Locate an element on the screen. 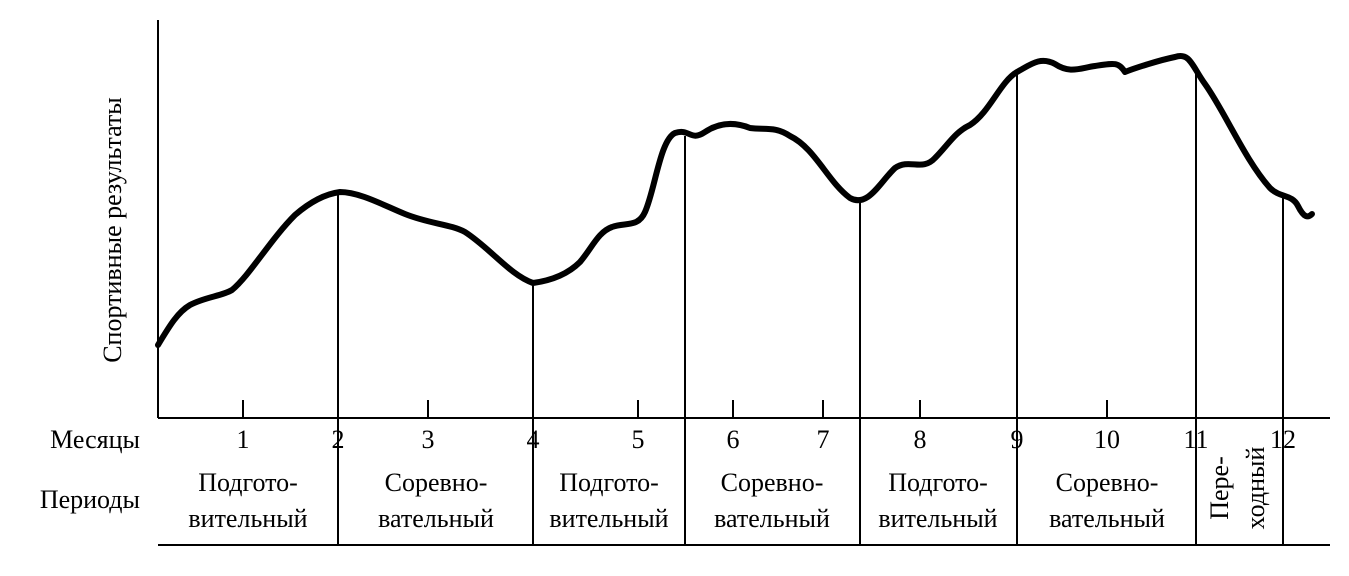 This screenshot has width=1349, height=576. month-label: 4 is located at coordinates (533, 439).